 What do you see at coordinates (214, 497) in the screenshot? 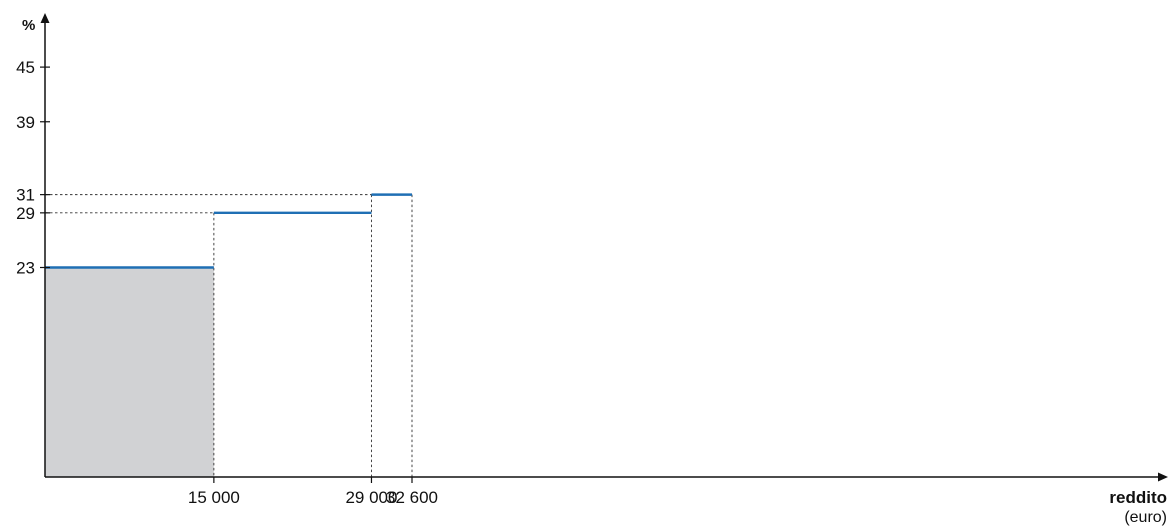
I see `x-tick-label: 15 000` at bounding box center [214, 497].